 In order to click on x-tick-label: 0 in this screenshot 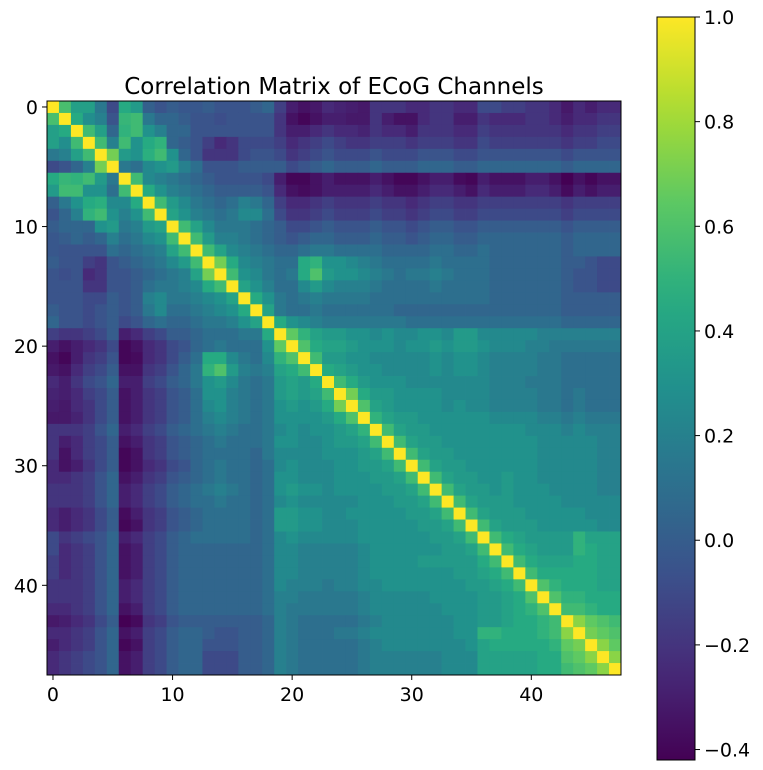, I will do `click(53, 695)`.